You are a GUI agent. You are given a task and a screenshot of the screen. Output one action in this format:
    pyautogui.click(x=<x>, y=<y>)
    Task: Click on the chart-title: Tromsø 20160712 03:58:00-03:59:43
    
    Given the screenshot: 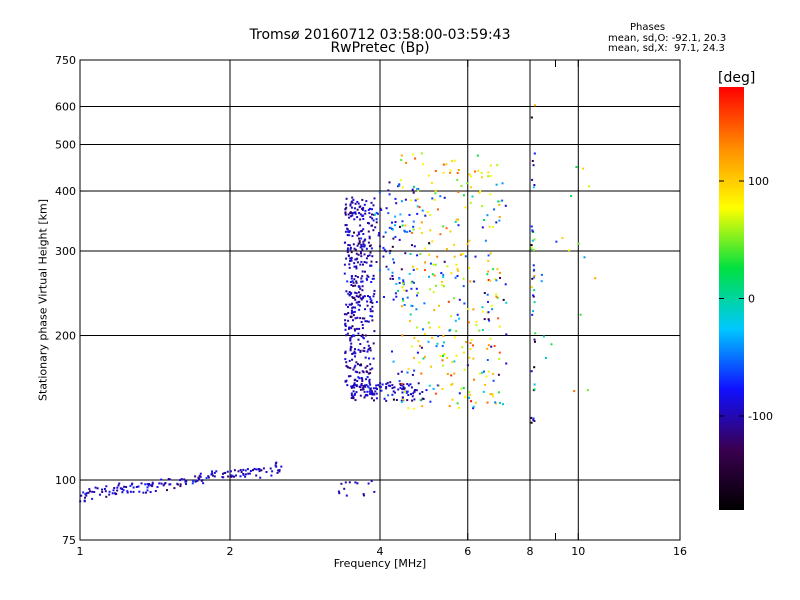 What is the action you would take?
    pyautogui.click(x=380, y=35)
    